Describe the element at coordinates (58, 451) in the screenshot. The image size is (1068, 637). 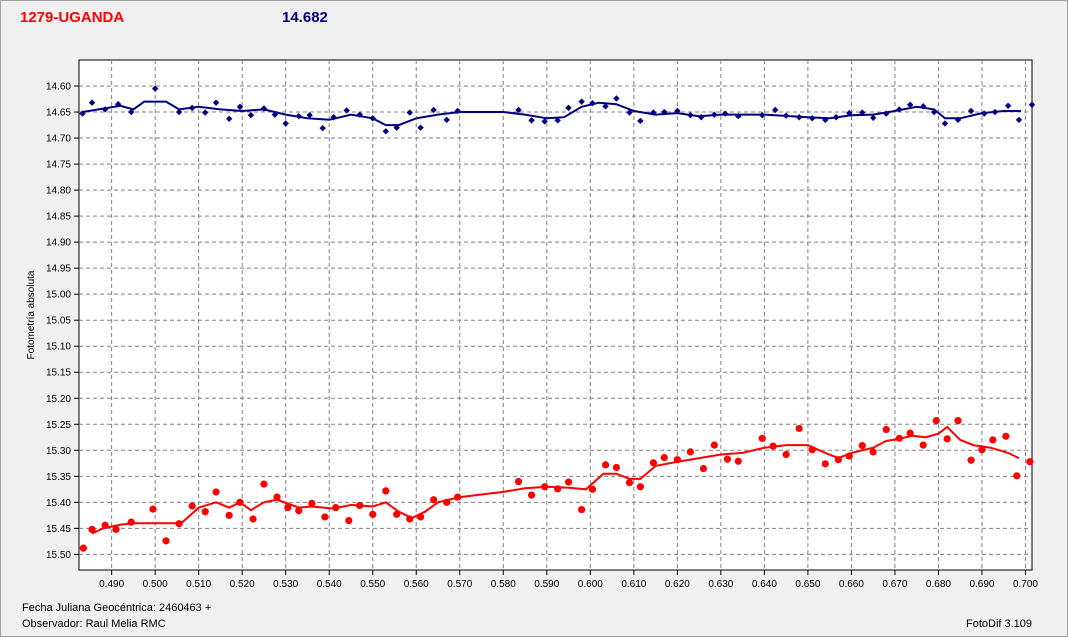
I see `y-tick-label: 15.30` at that location.